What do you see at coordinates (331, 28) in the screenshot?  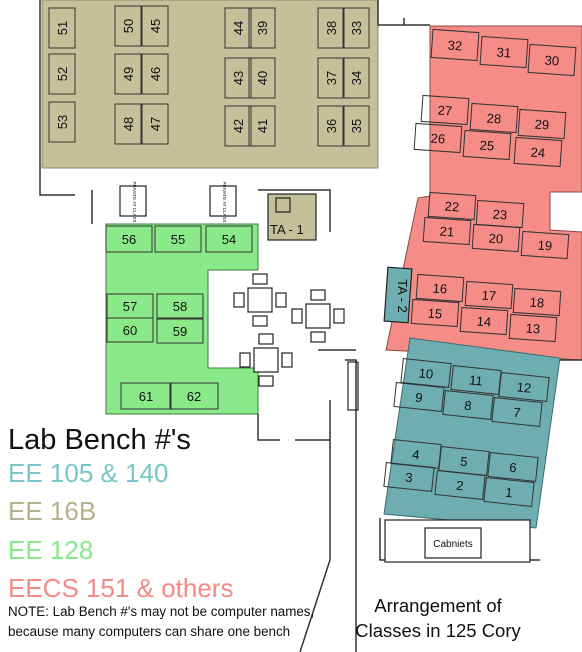 I see `bench-number: 38` at bounding box center [331, 28].